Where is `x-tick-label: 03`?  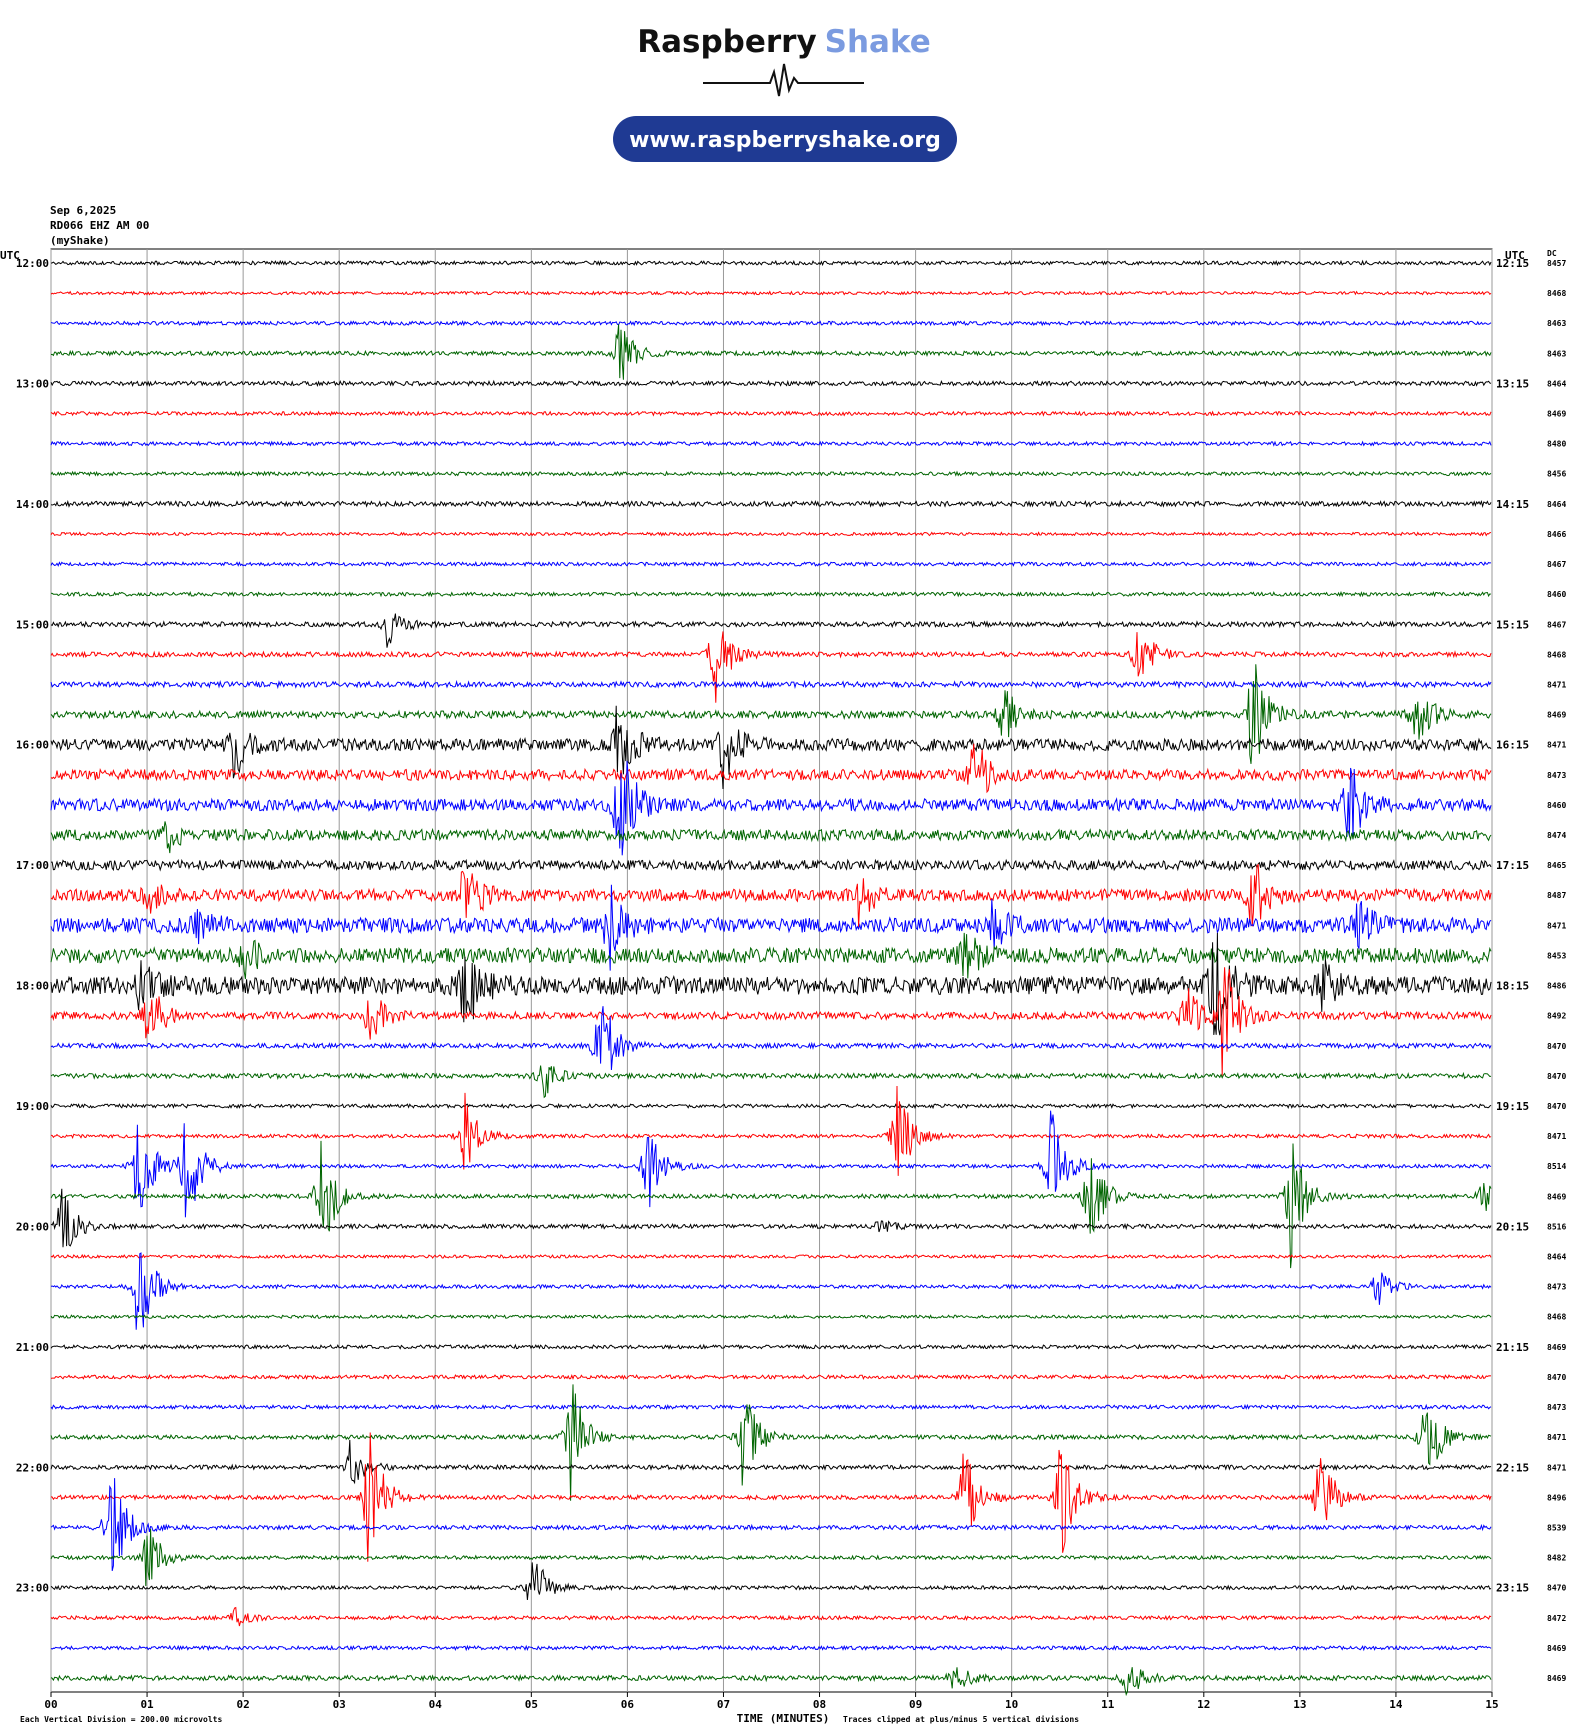
x-tick-label: 03 is located at coordinates (339, 1704).